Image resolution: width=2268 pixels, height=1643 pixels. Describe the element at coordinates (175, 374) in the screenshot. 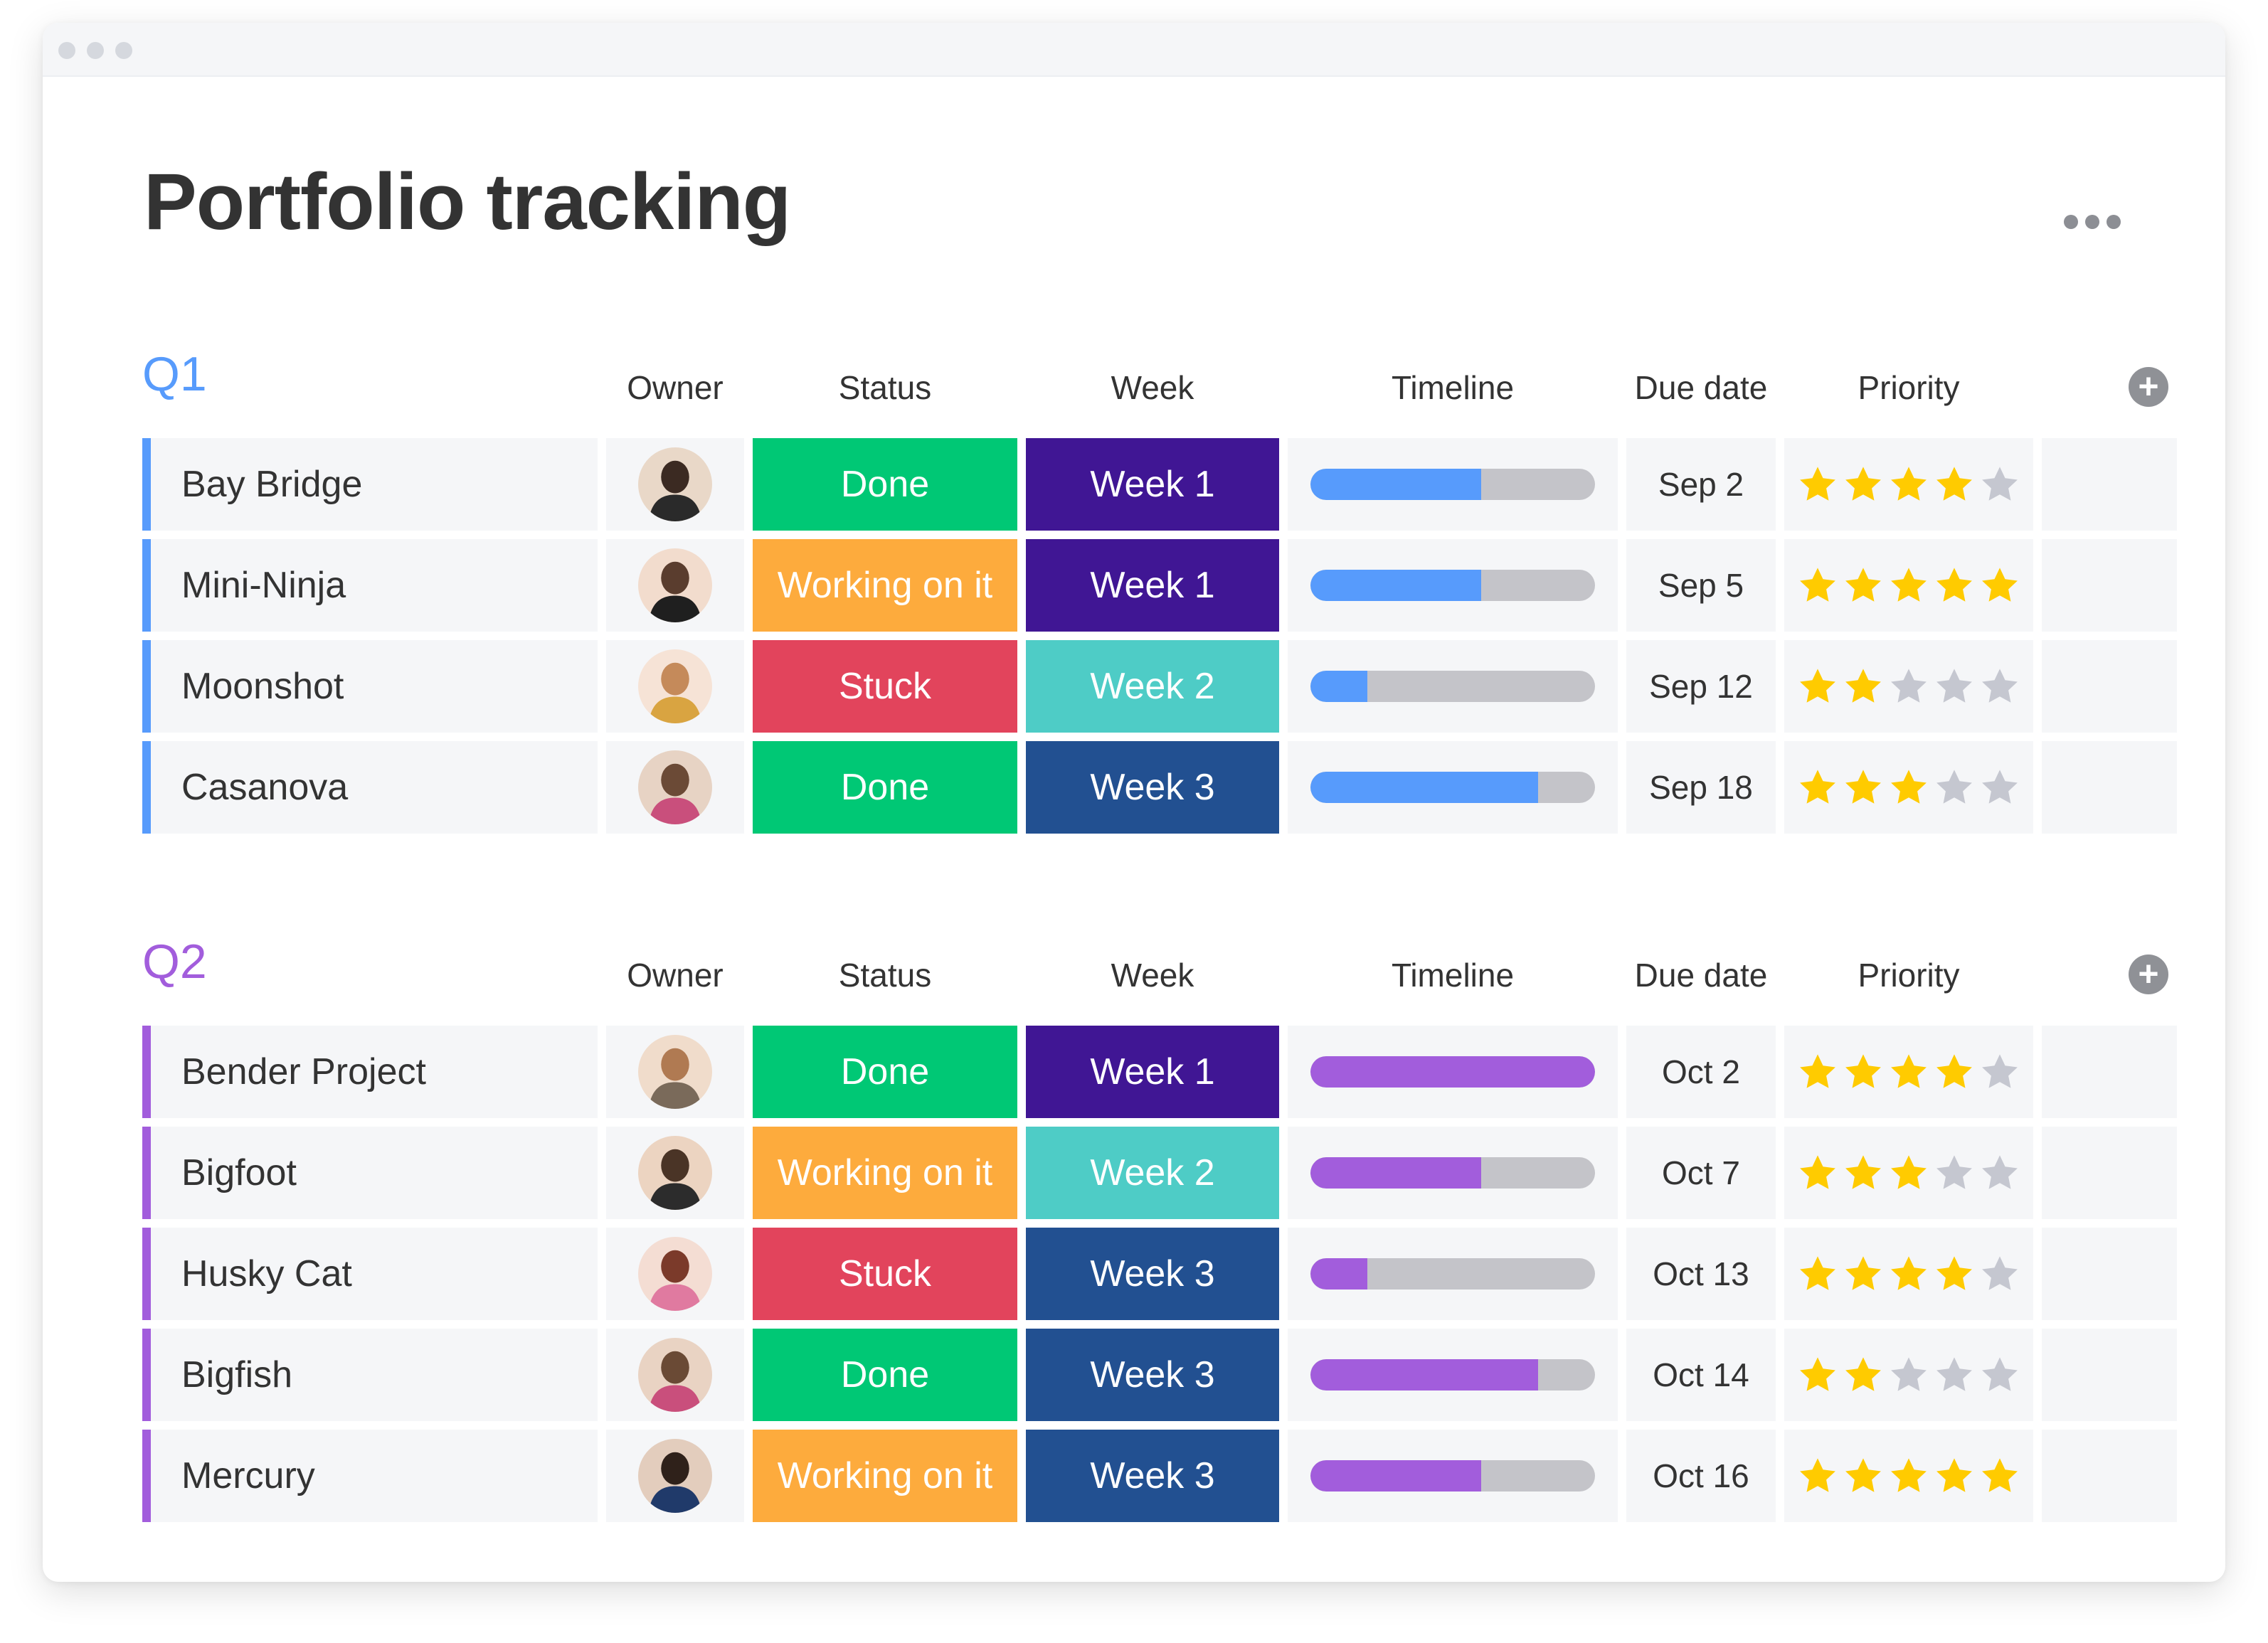

I see `group-title: Q1` at that location.